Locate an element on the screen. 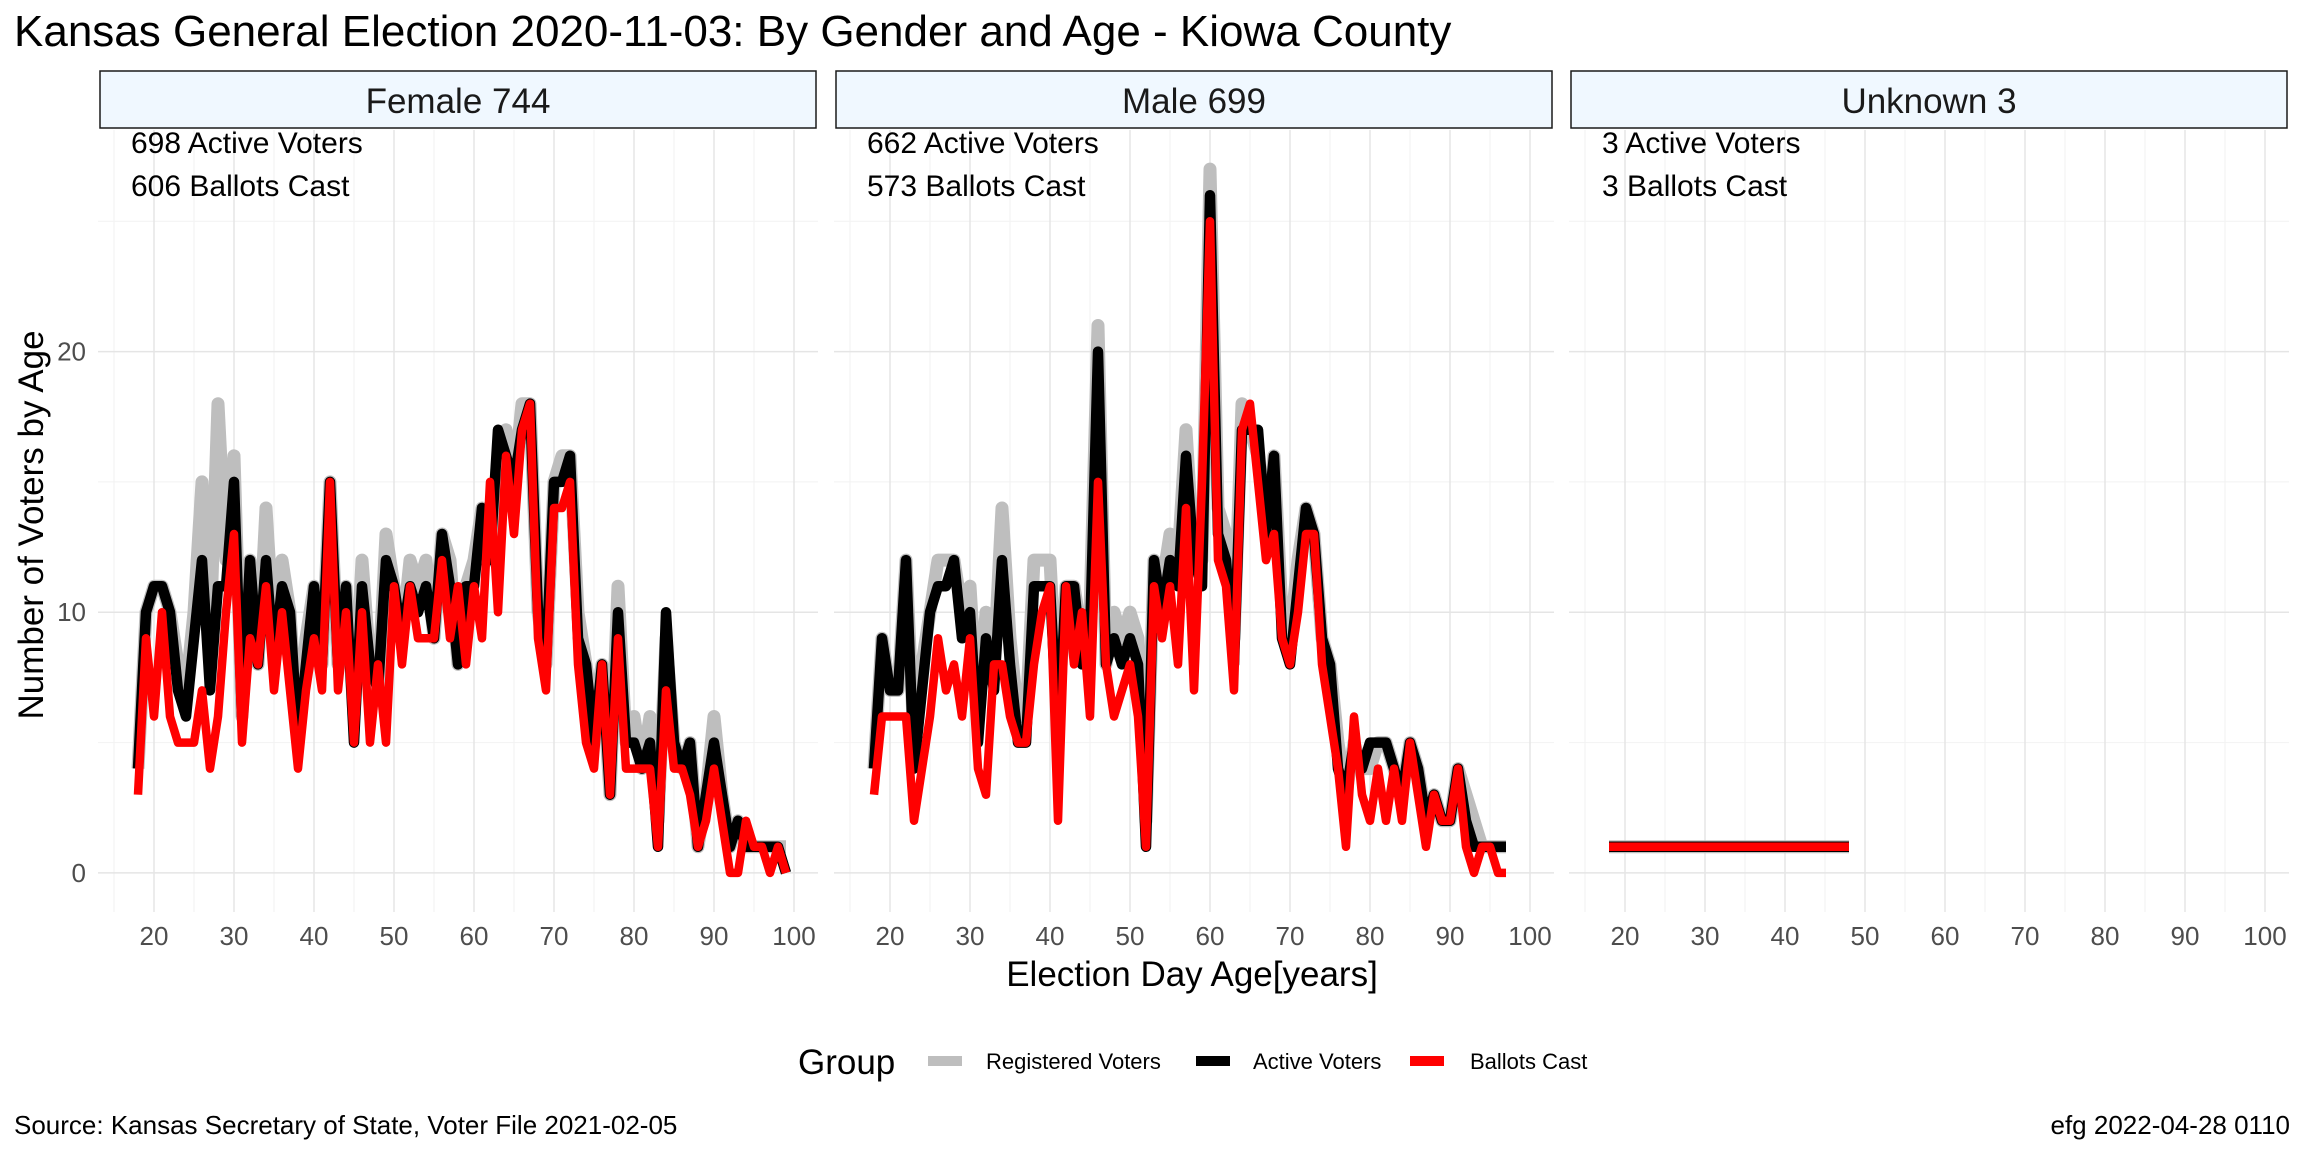 This screenshot has width=2304, height=1152. panel-annotation: 698 Active Voters is located at coordinates (247, 143).